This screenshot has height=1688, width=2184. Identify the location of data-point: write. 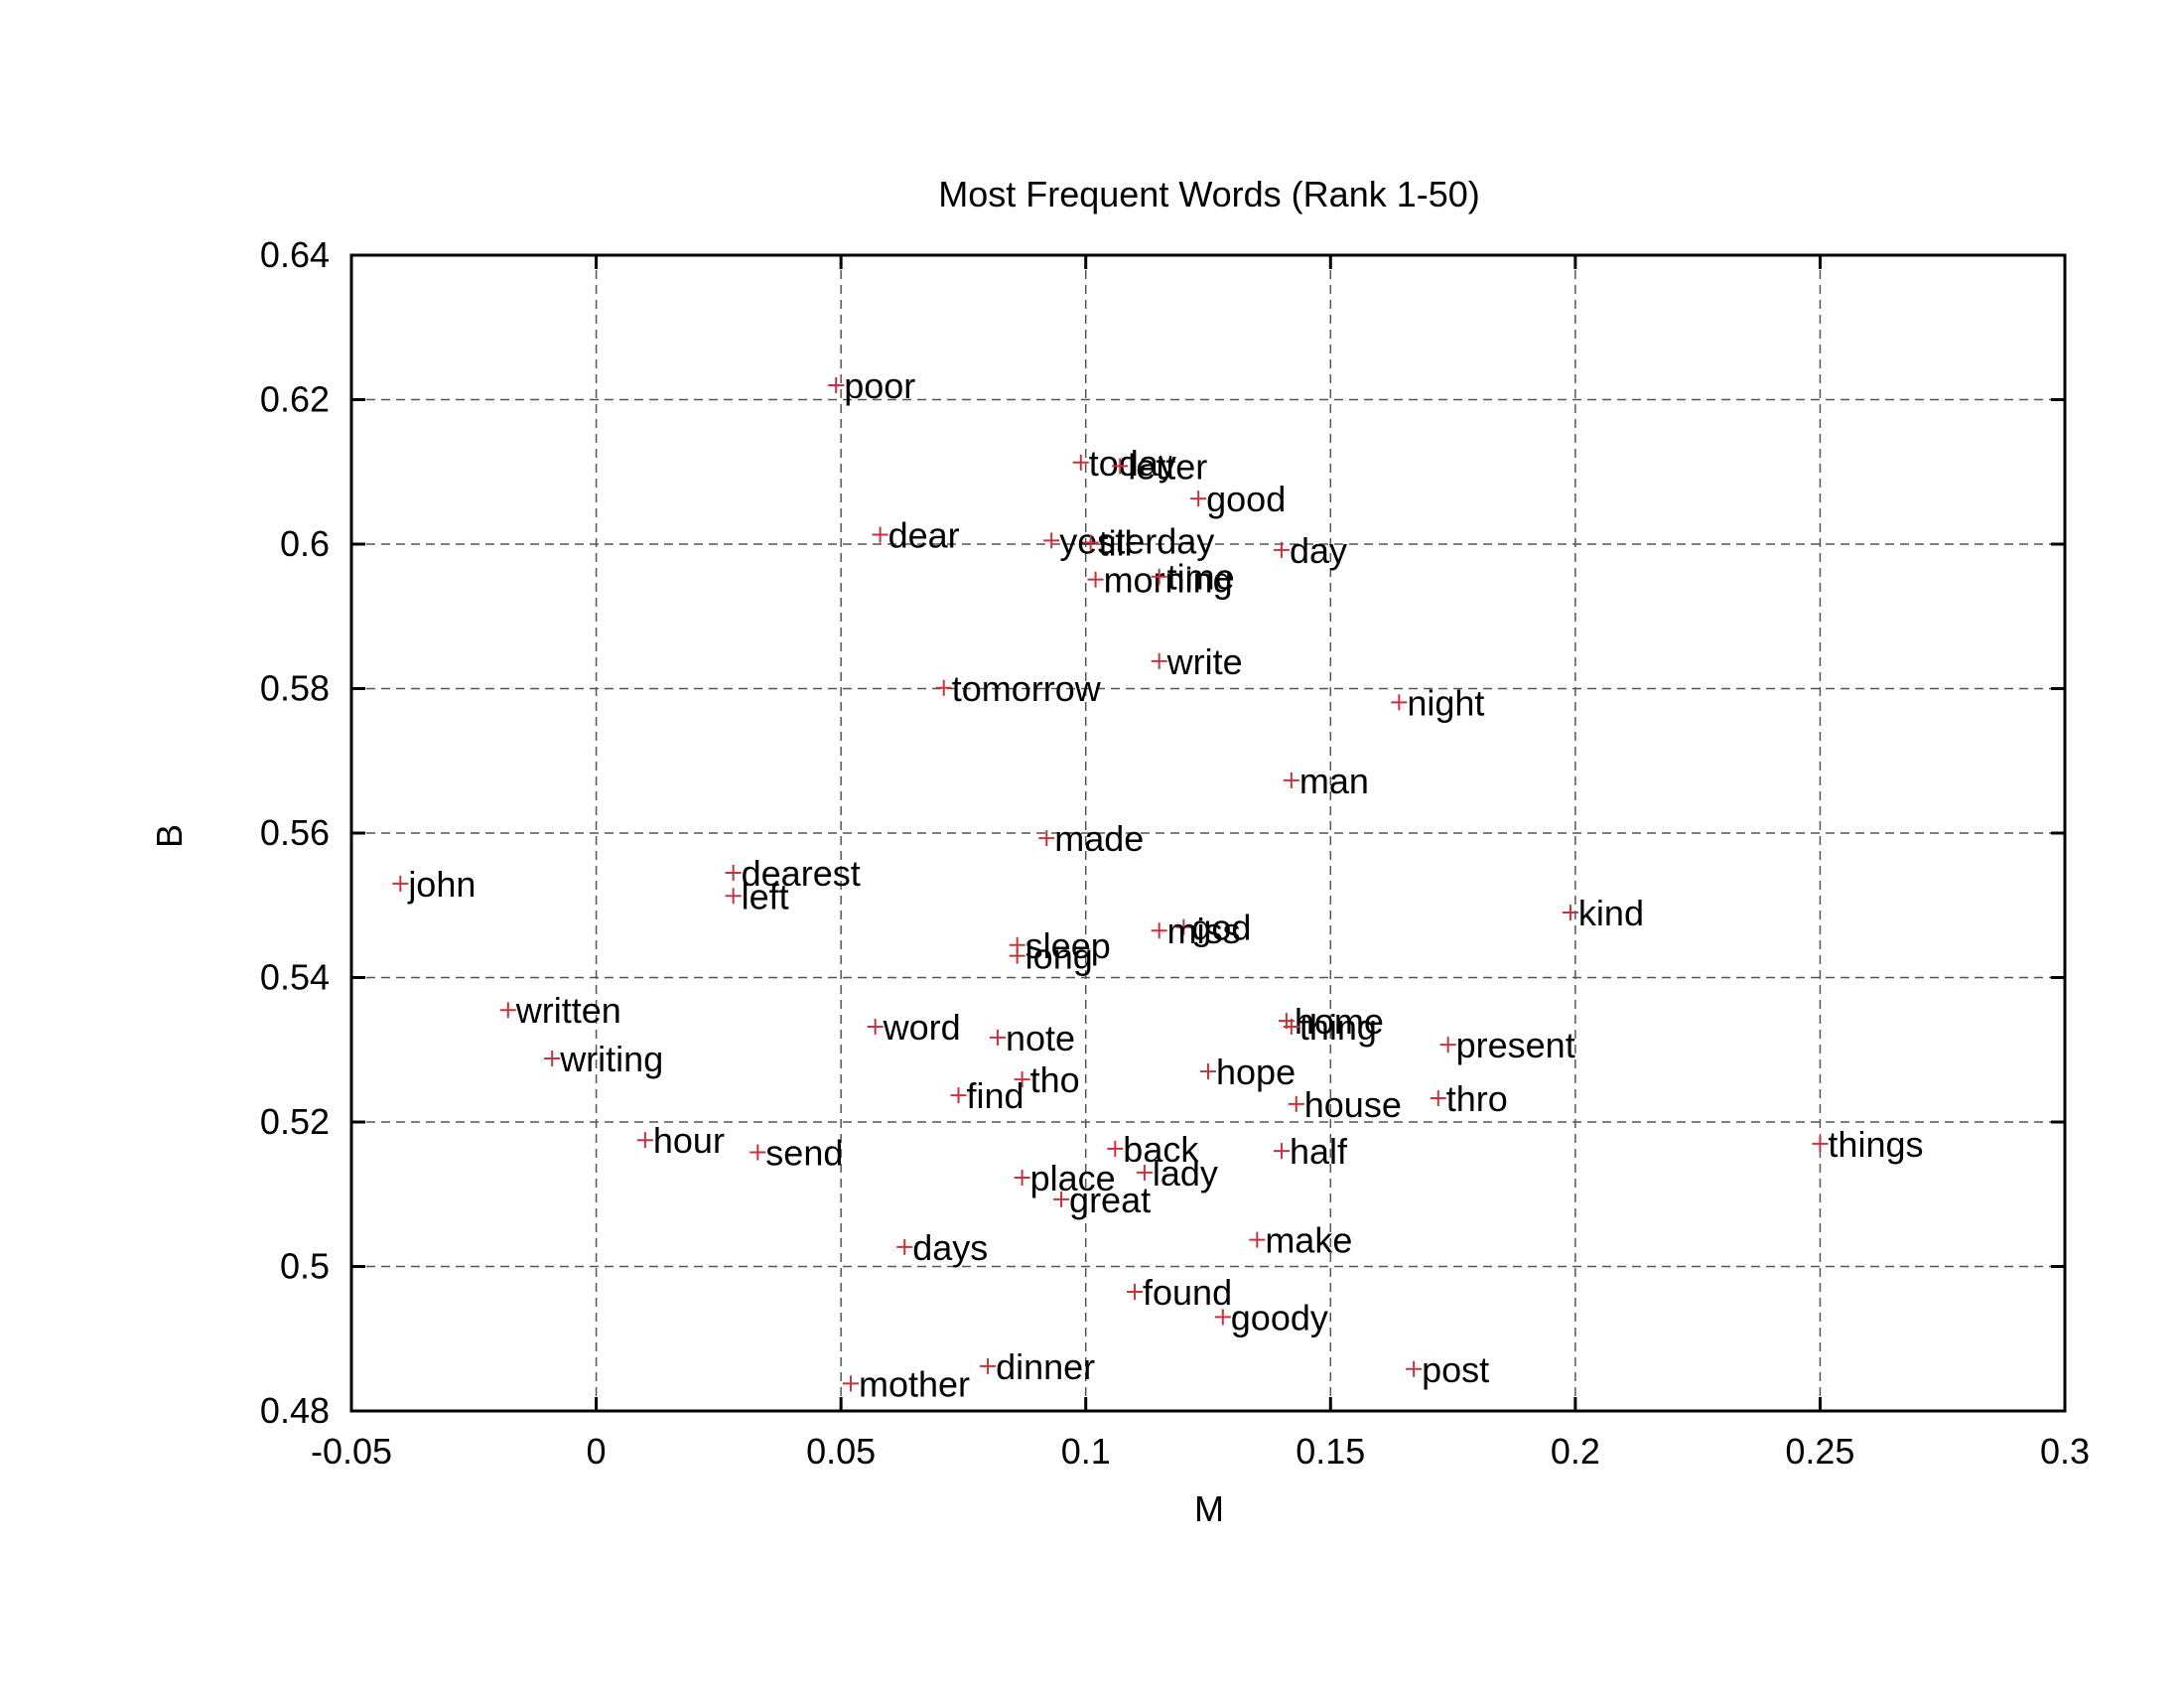
(1197, 661).